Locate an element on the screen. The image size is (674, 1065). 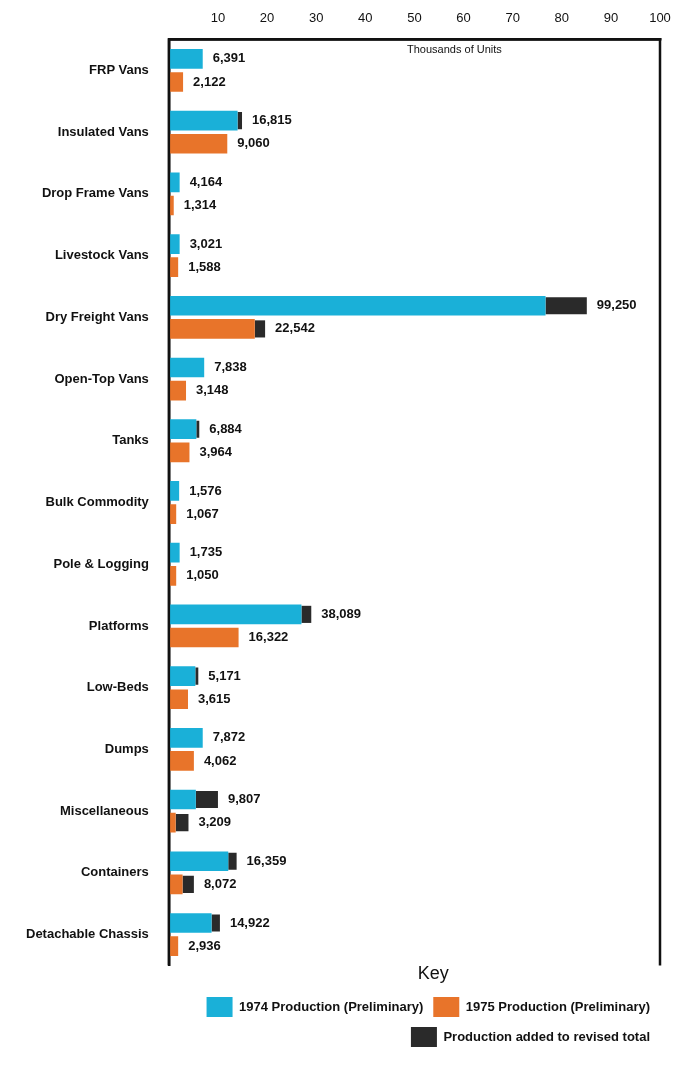
x-tick-label: 20 is located at coordinates (267, 18).